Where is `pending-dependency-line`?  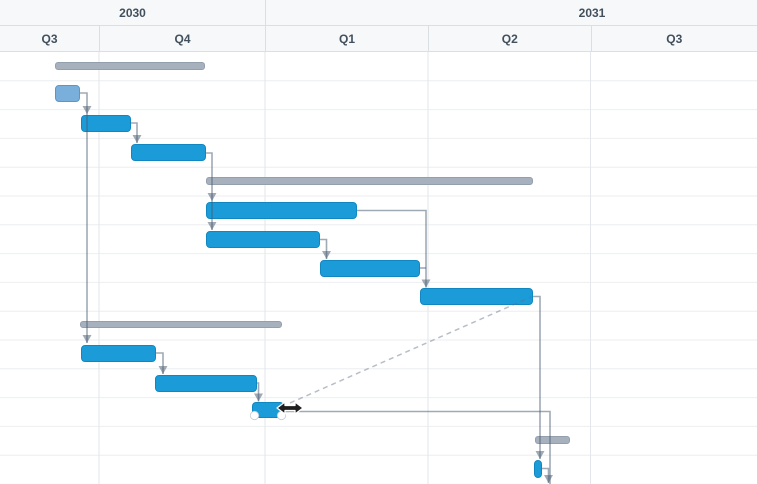
pending-dependency-line is located at coordinates (410, 350).